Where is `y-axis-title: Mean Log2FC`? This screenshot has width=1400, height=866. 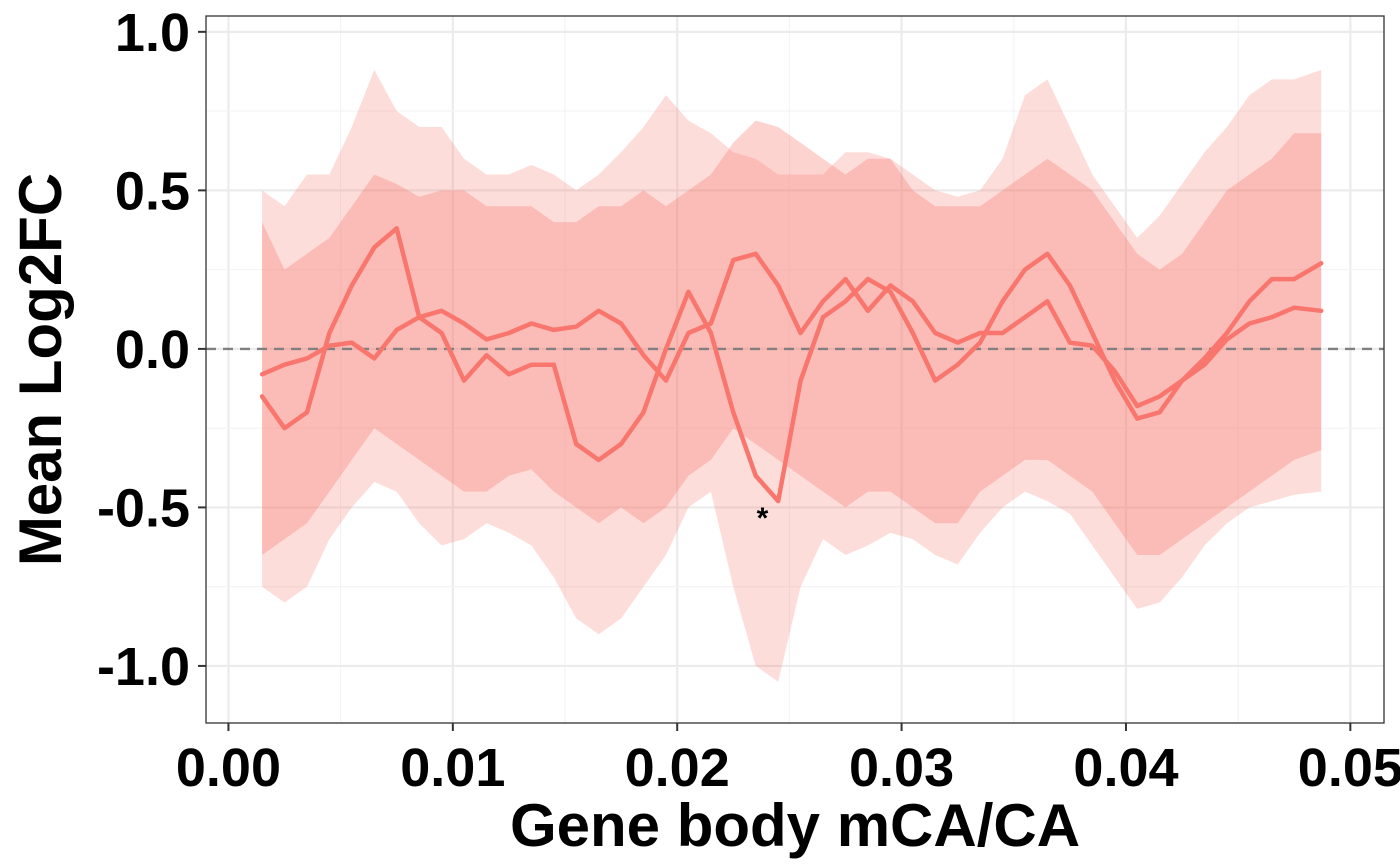 y-axis-title: Mean Log2FC is located at coordinates (40, 369).